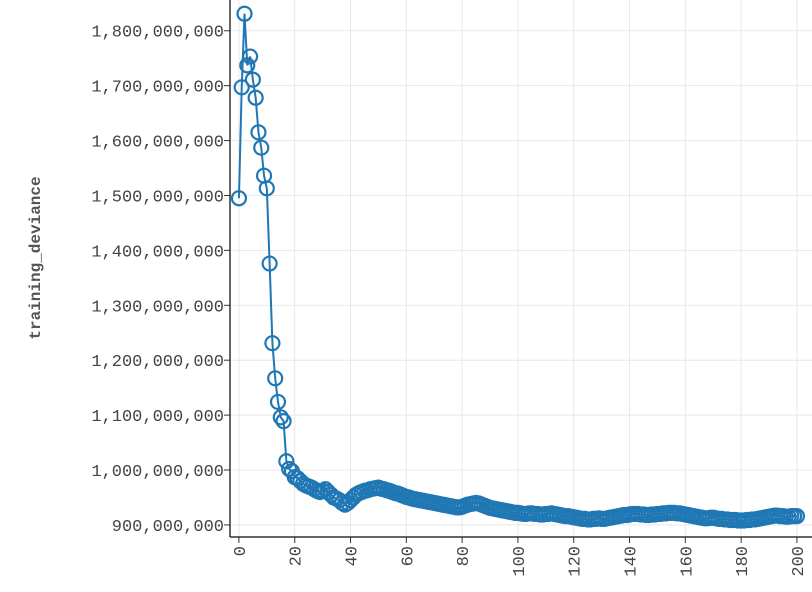 The height and width of the screenshot is (592, 812). Describe the element at coordinates (632, 561) in the screenshot. I see `x-tick-label: 140` at that location.